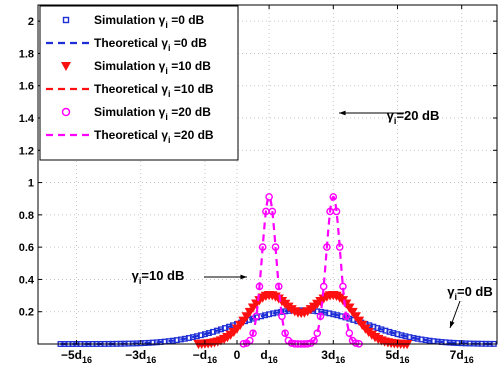  What do you see at coordinates (162, 275) in the screenshot?
I see `annotation-label-text-end: =10 dB` at bounding box center [162, 275].